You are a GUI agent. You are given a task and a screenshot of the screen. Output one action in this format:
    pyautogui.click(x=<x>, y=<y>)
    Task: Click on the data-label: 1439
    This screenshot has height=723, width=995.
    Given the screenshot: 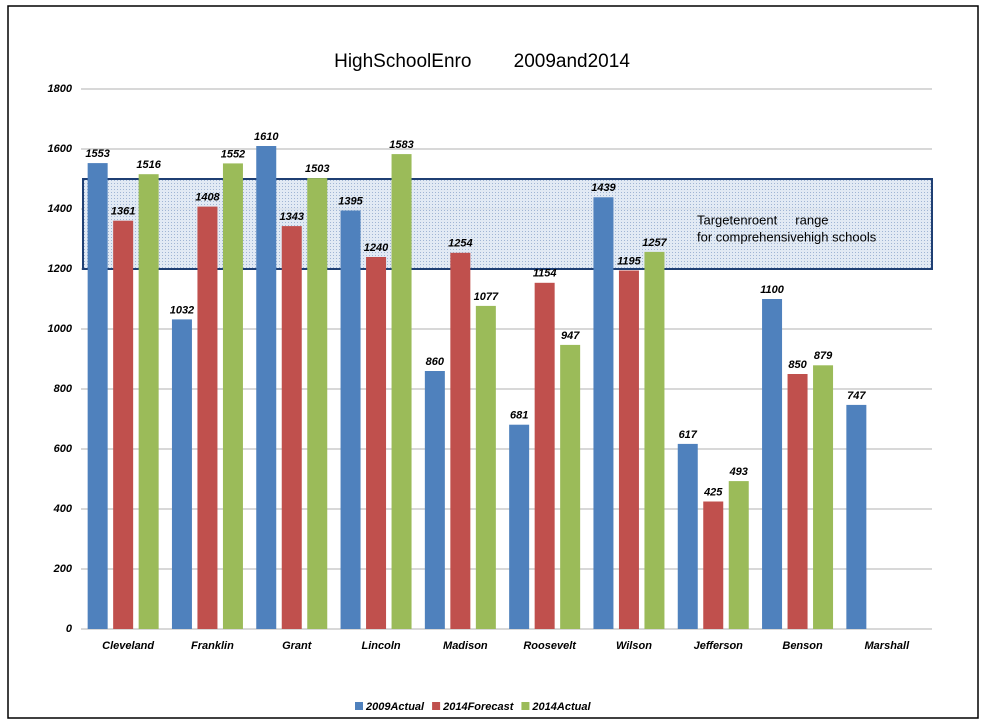 What is the action you would take?
    pyautogui.click(x=603, y=188)
    